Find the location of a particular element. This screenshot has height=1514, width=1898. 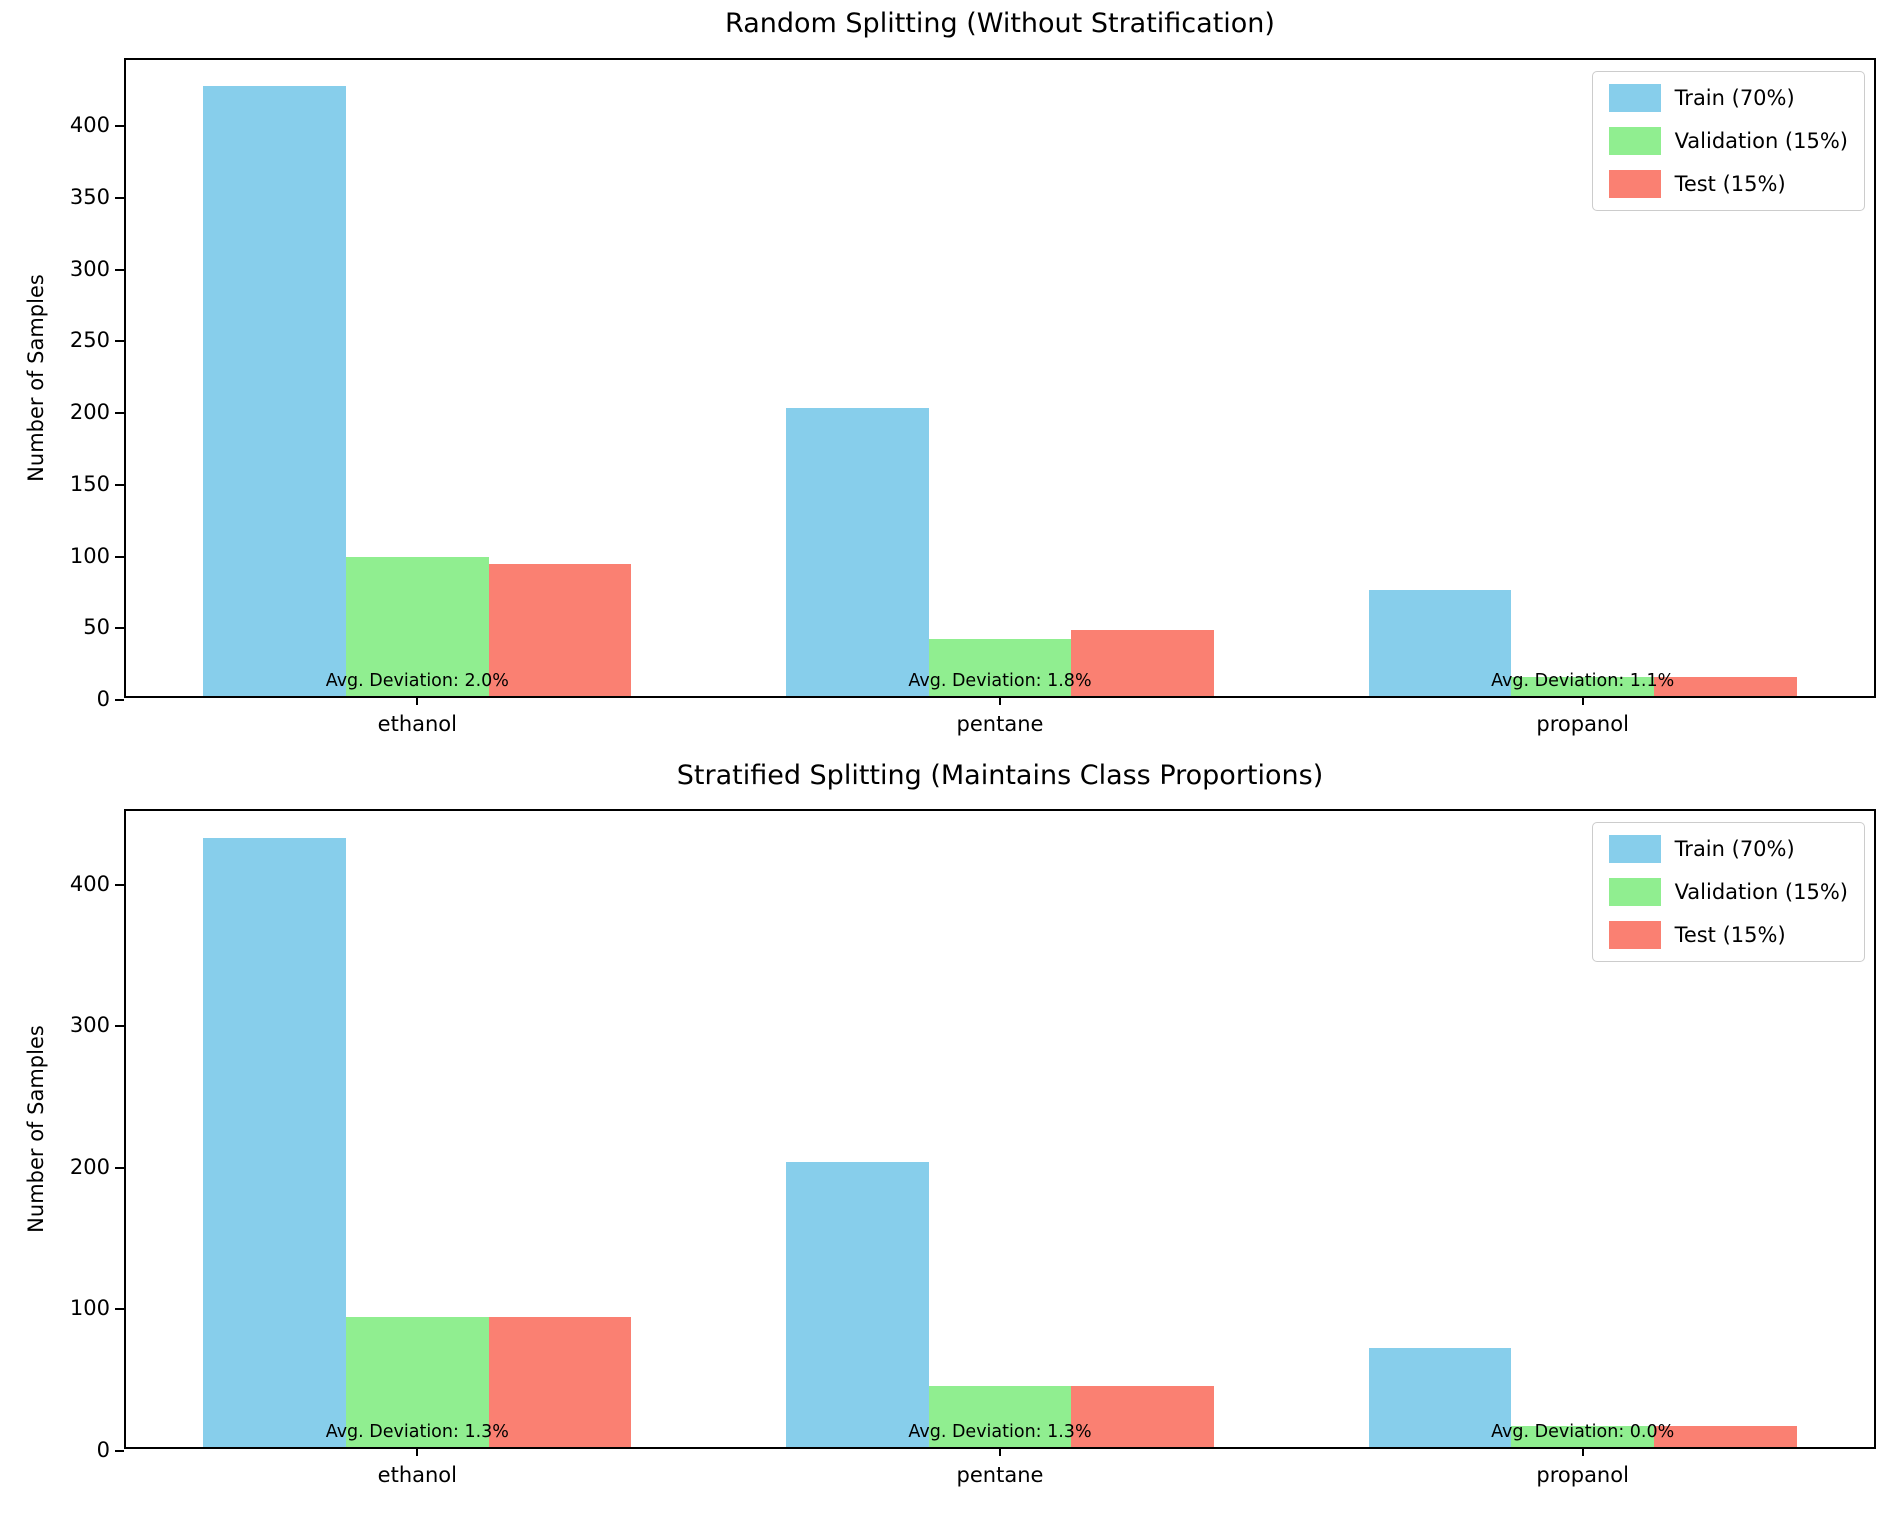

bar-random-propanol-train is located at coordinates (1440, 642).